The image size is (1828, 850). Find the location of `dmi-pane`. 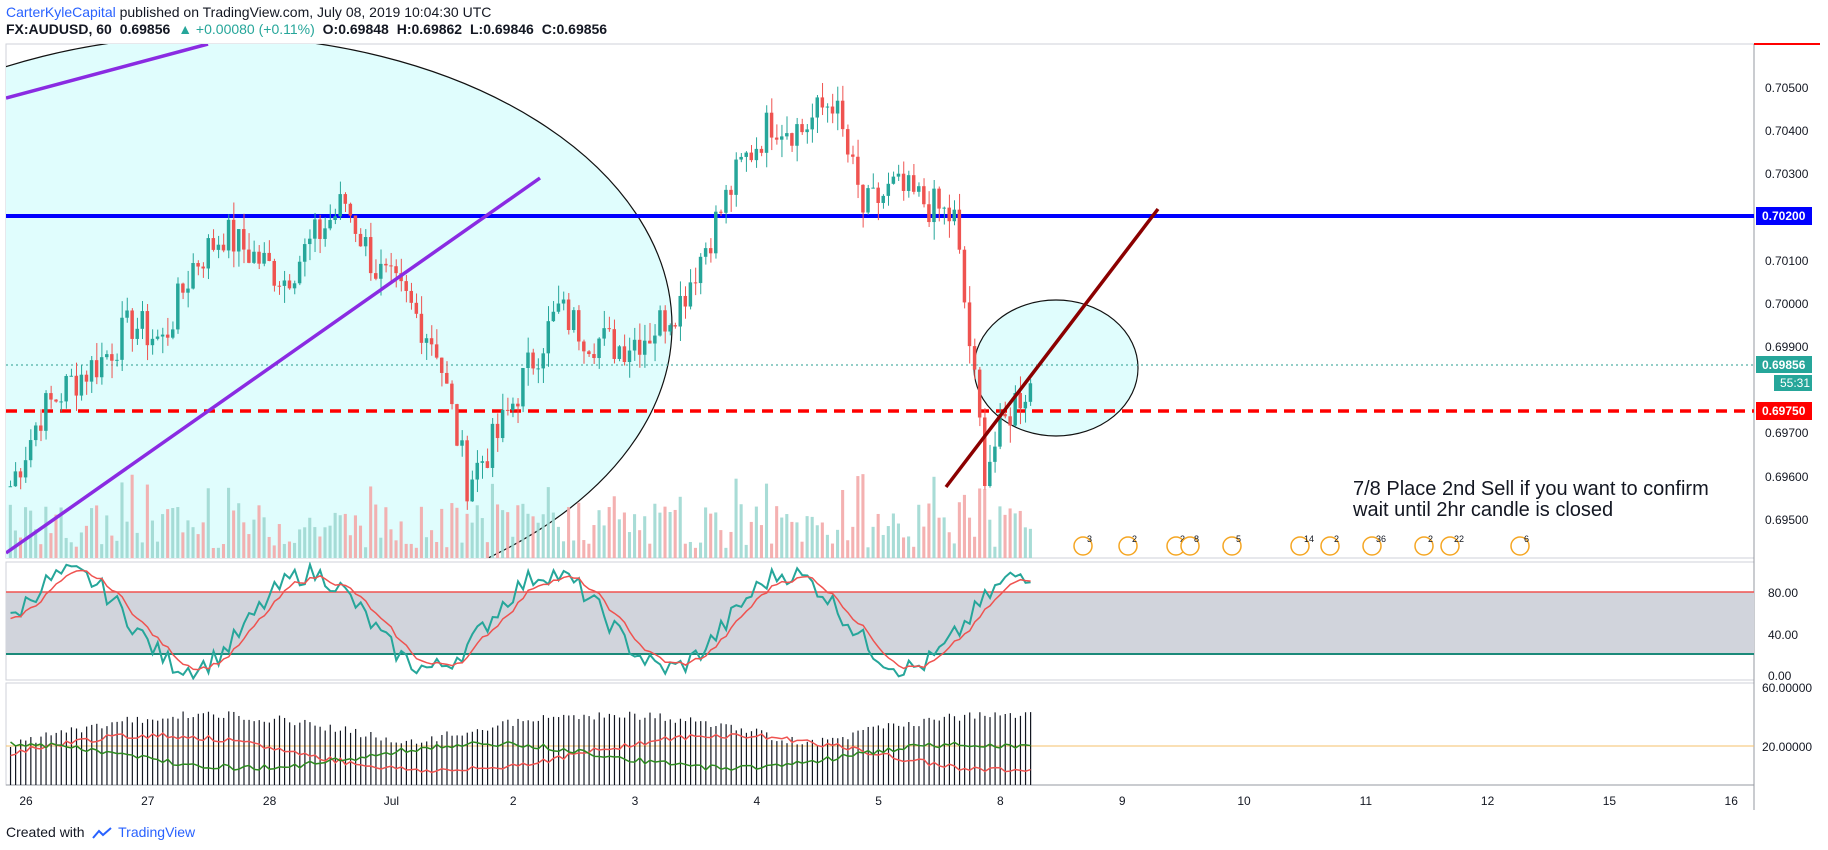

dmi-pane is located at coordinates (880, 734).